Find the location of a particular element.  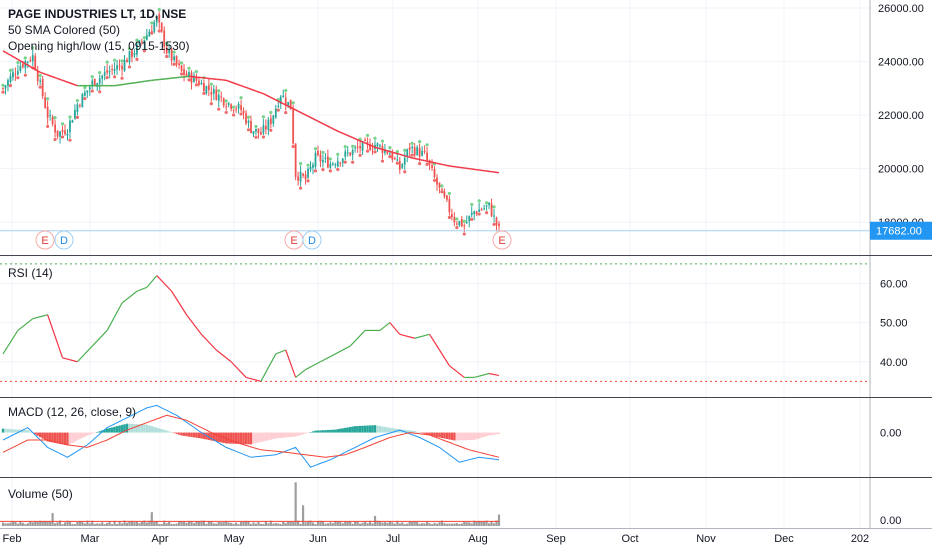

time-tick-label: Jul is located at coordinates (393, 539).